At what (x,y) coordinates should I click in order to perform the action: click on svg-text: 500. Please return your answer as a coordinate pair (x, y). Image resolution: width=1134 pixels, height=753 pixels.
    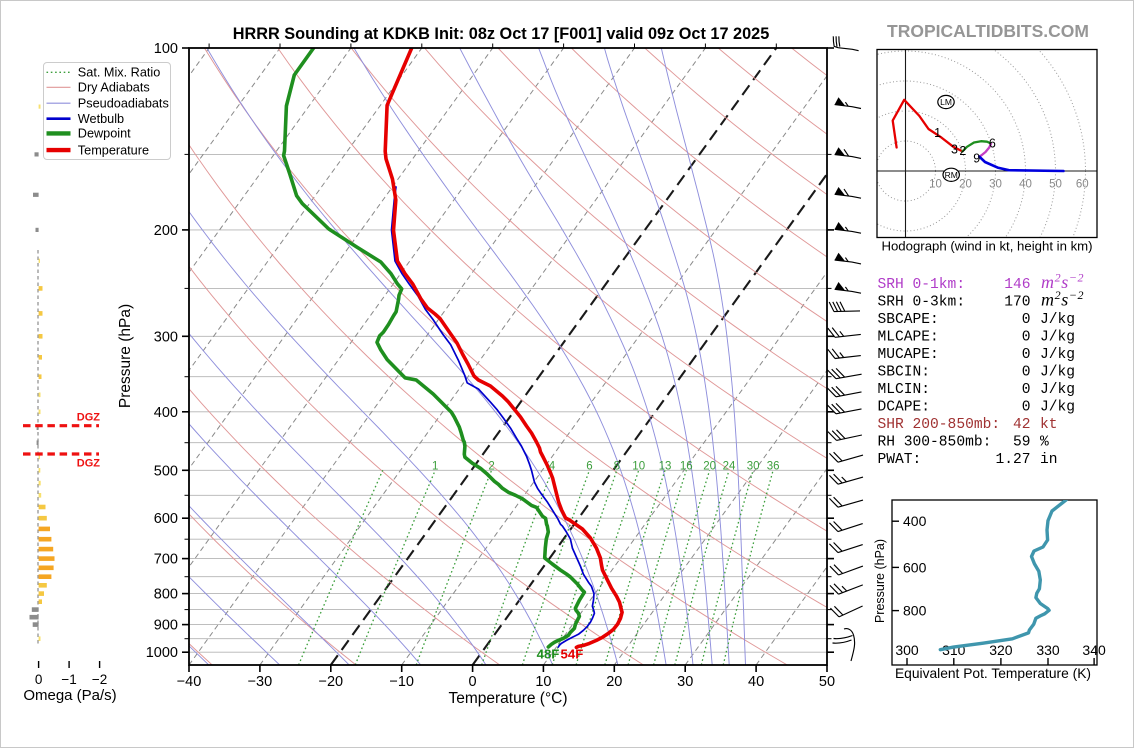
    Looking at the image, I should click on (166, 471).